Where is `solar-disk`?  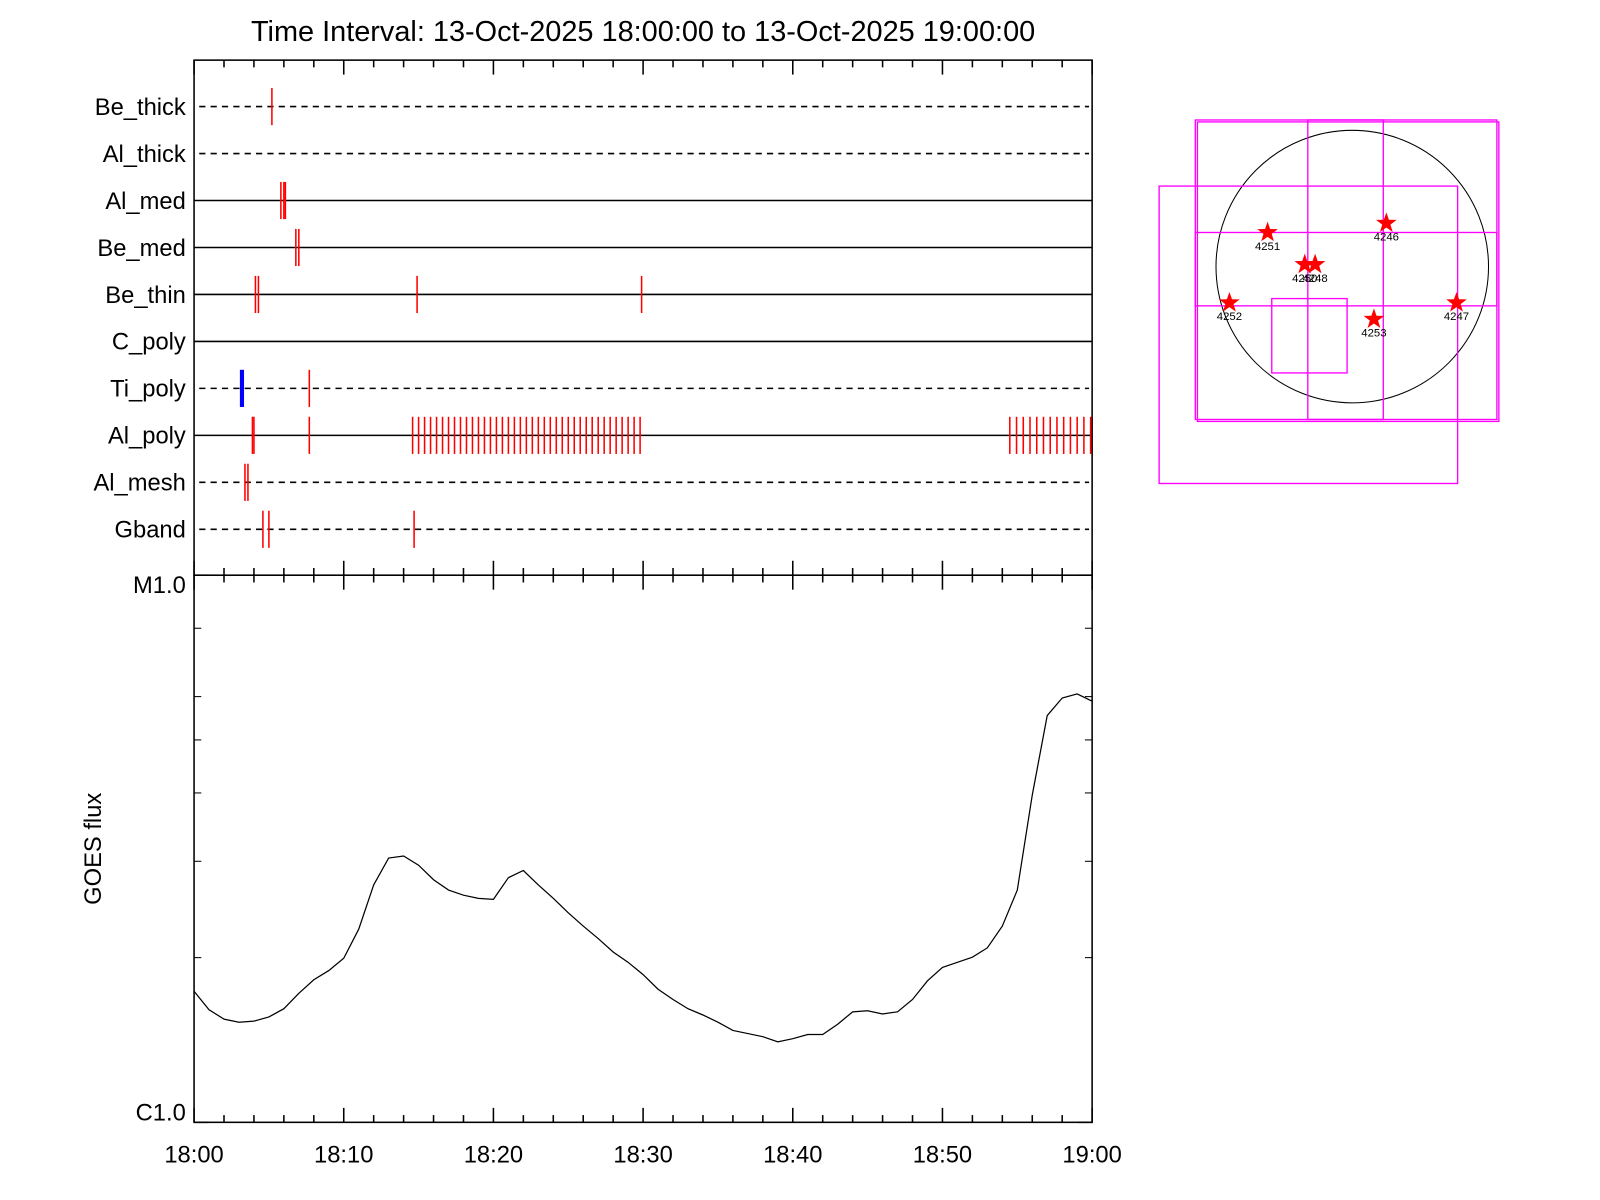
solar-disk is located at coordinates (1352, 266).